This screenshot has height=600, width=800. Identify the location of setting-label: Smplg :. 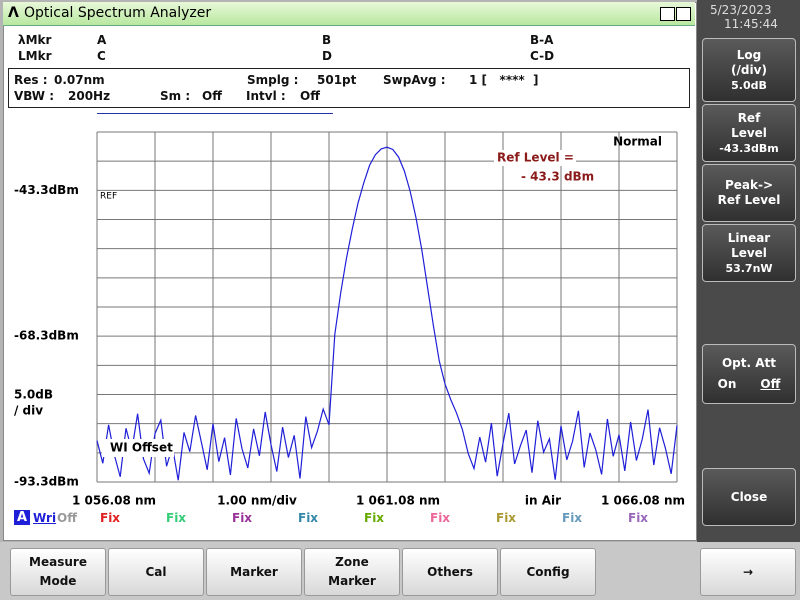
(273, 80).